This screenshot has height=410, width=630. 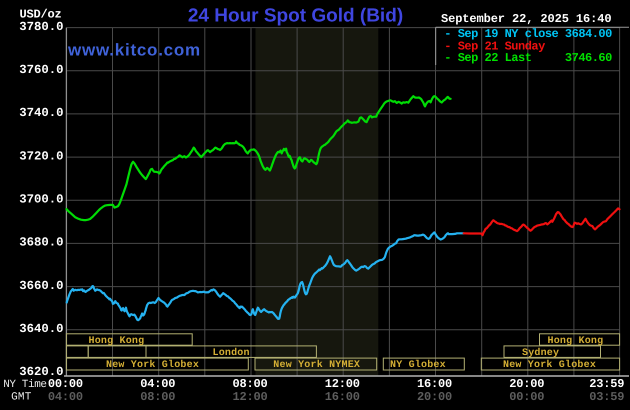 I want to click on svg-text: September 22, 2025 16:40, so click(x=526, y=19).